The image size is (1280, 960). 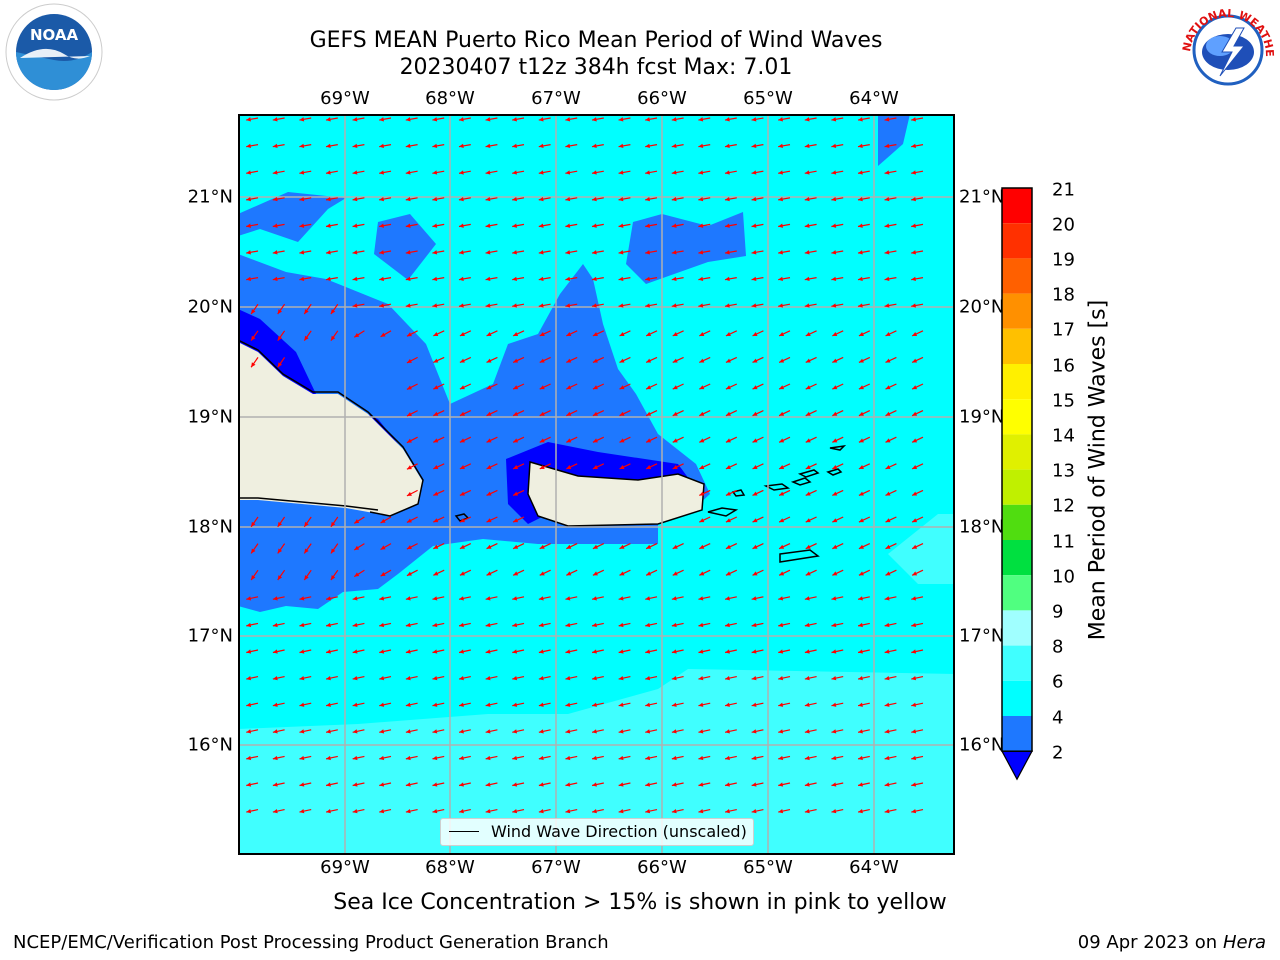 I want to click on noaa-logo-text: NOAA, so click(x=54, y=35).